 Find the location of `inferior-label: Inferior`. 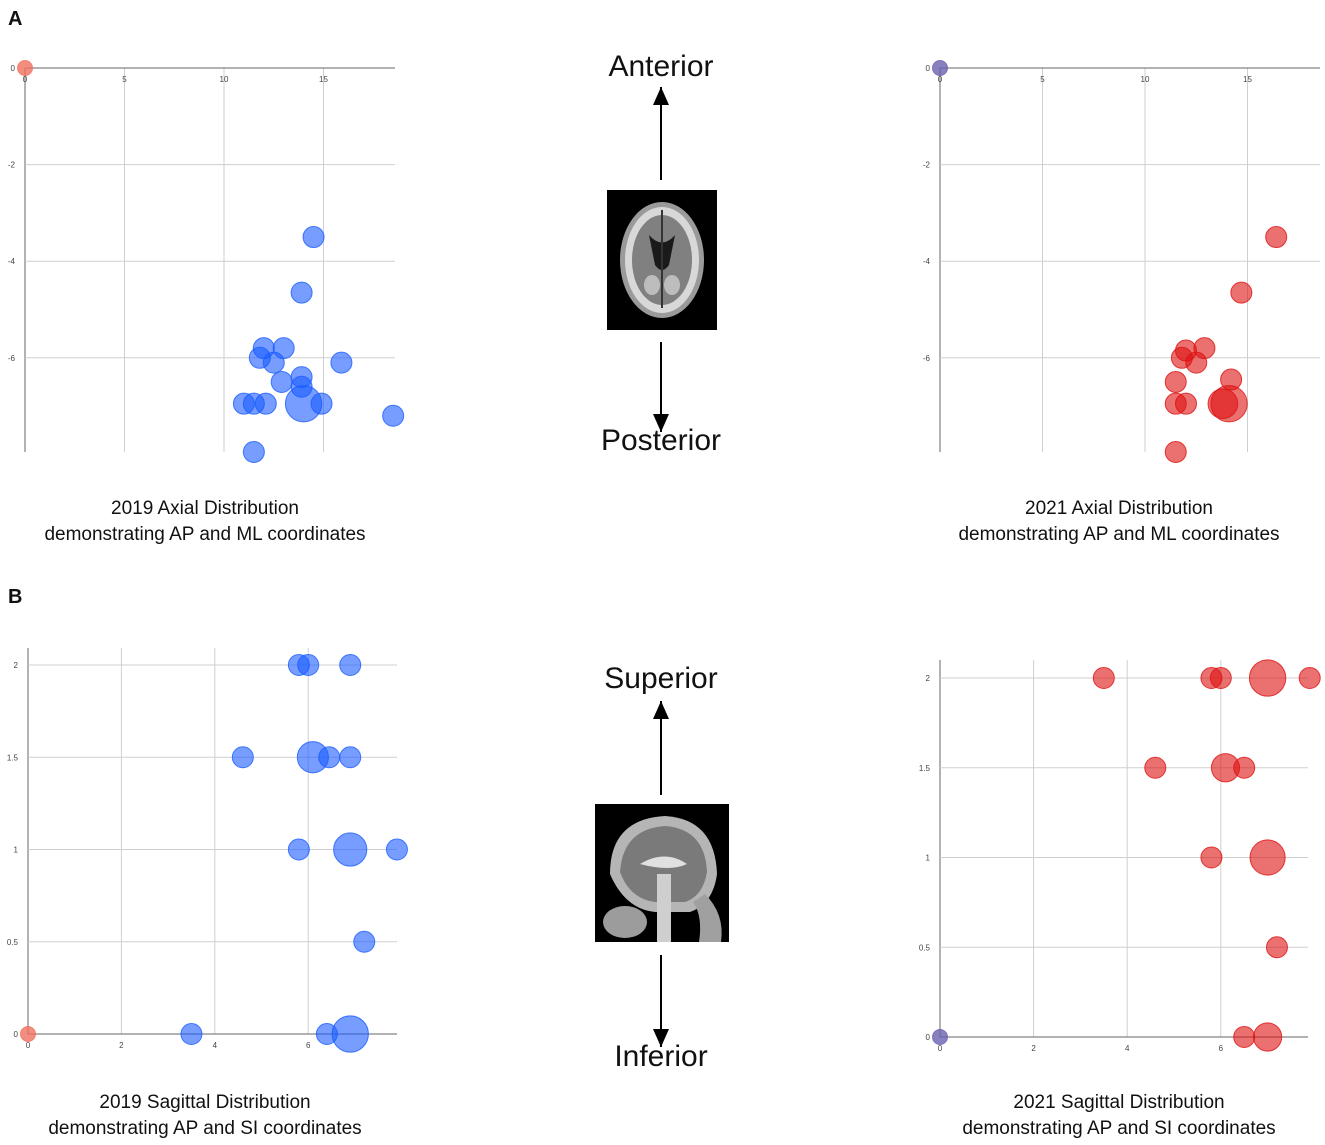

inferior-label: Inferior is located at coordinates (661, 1056).